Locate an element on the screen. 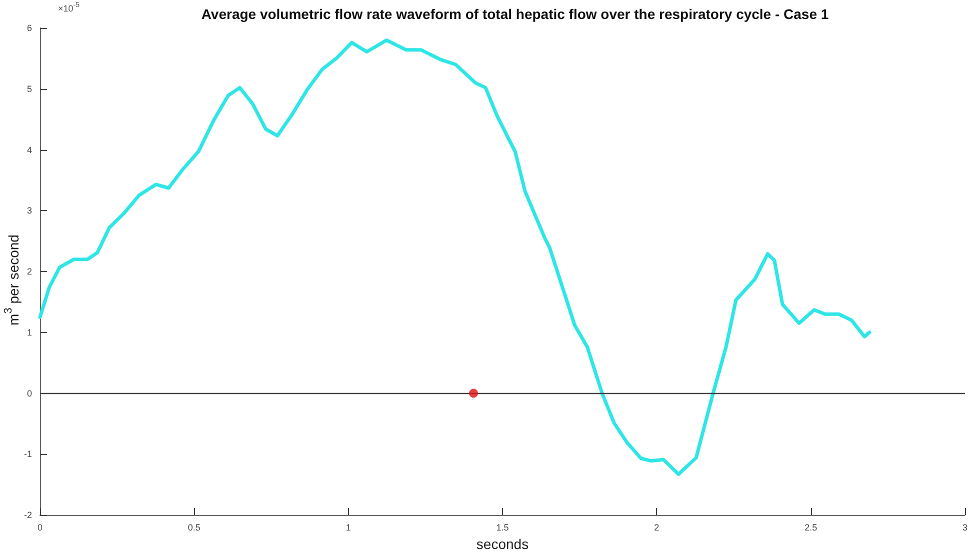 The width and height of the screenshot is (971, 556). y-tick-label: -2 is located at coordinates (28, 515).